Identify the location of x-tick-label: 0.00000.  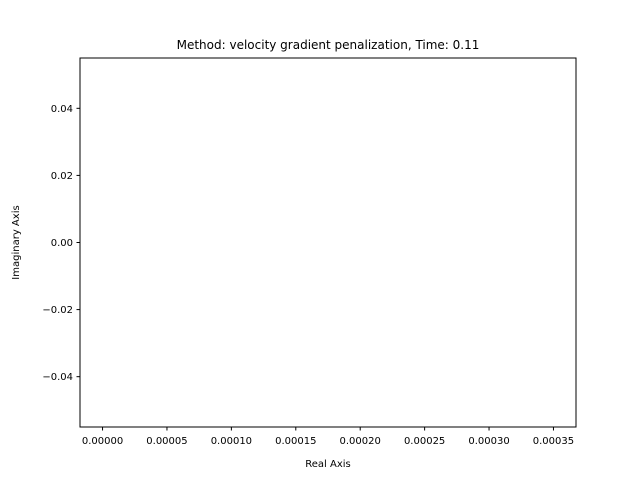
(102, 441).